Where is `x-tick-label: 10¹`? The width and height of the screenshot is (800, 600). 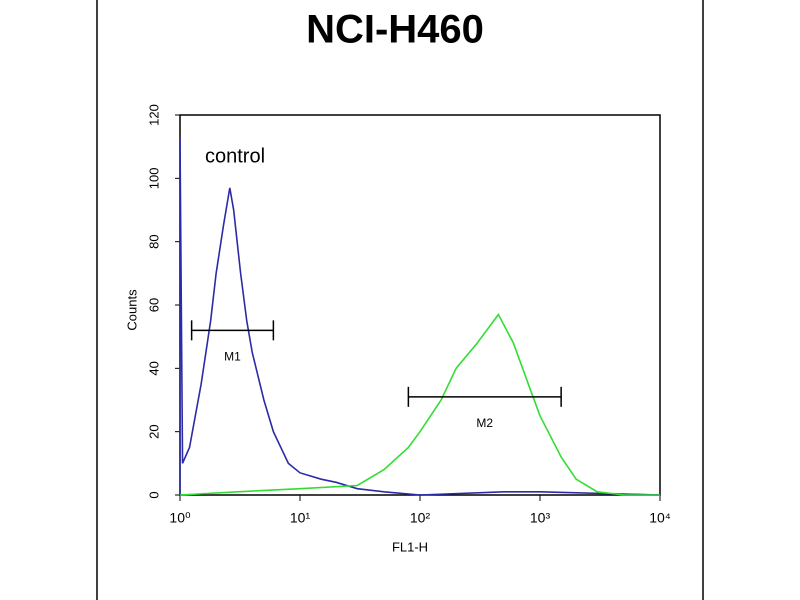
x-tick-label: 10¹ is located at coordinates (300, 518).